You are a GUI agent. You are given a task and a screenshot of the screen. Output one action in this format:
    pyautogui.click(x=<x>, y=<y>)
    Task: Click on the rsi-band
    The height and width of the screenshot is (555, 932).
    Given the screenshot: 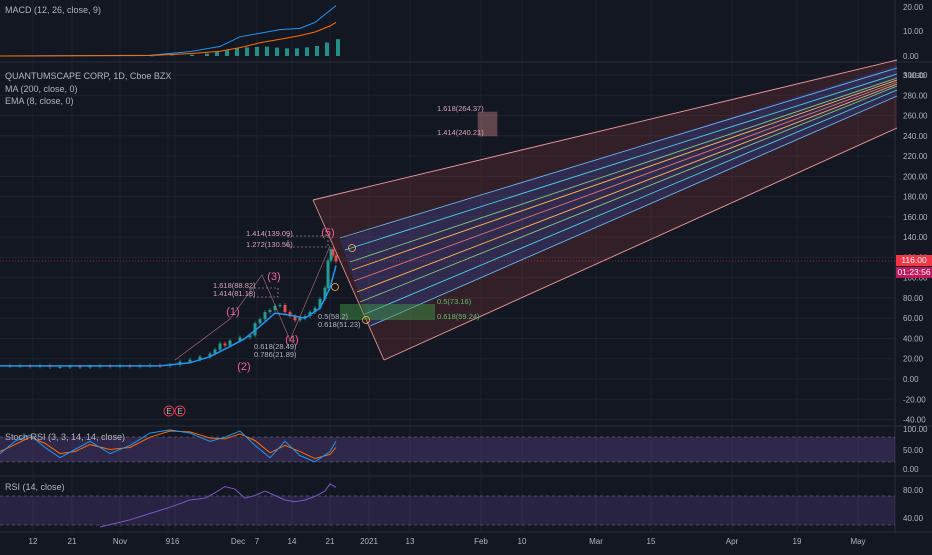 What is the action you would take?
    pyautogui.click(x=447, y=510)
    